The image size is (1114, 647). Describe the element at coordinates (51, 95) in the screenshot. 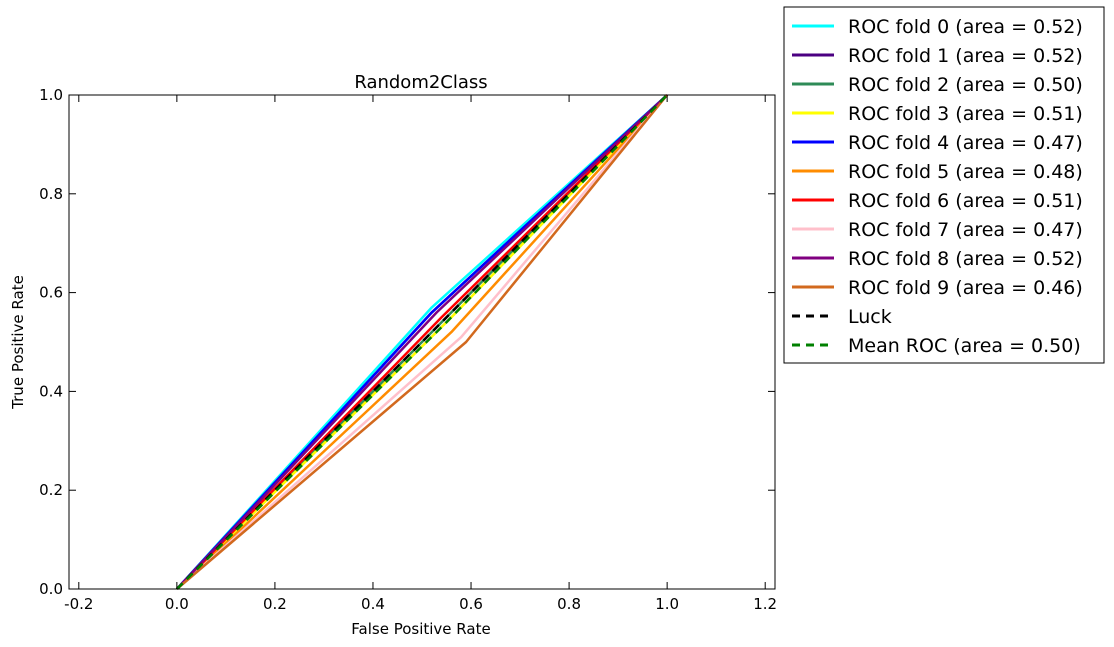

I see `y-tick-label: 1.0` at that location.